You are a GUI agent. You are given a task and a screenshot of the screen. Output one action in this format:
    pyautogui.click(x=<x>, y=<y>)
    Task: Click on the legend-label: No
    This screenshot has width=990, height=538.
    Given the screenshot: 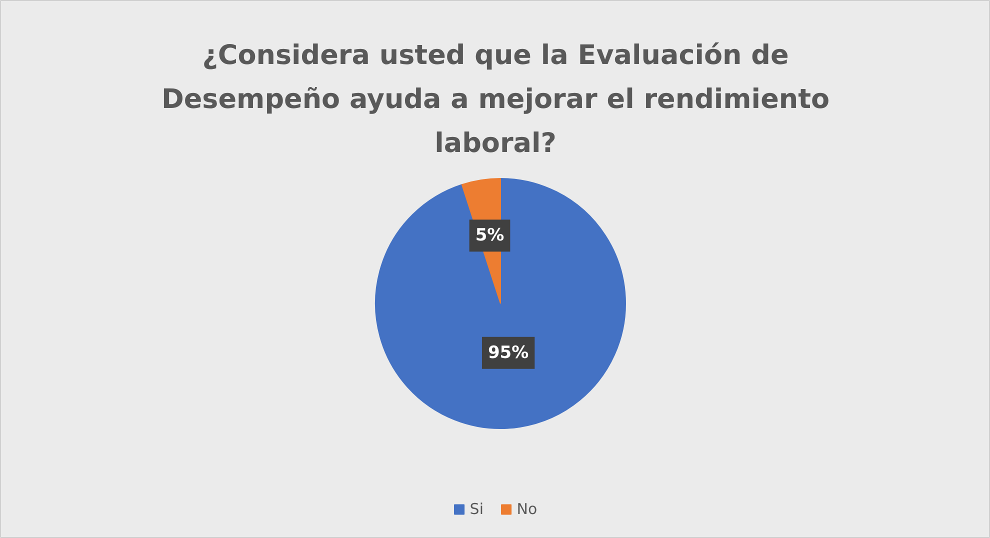 What is the action you would take?
    pyautogui.click(x=527, y=509)
    